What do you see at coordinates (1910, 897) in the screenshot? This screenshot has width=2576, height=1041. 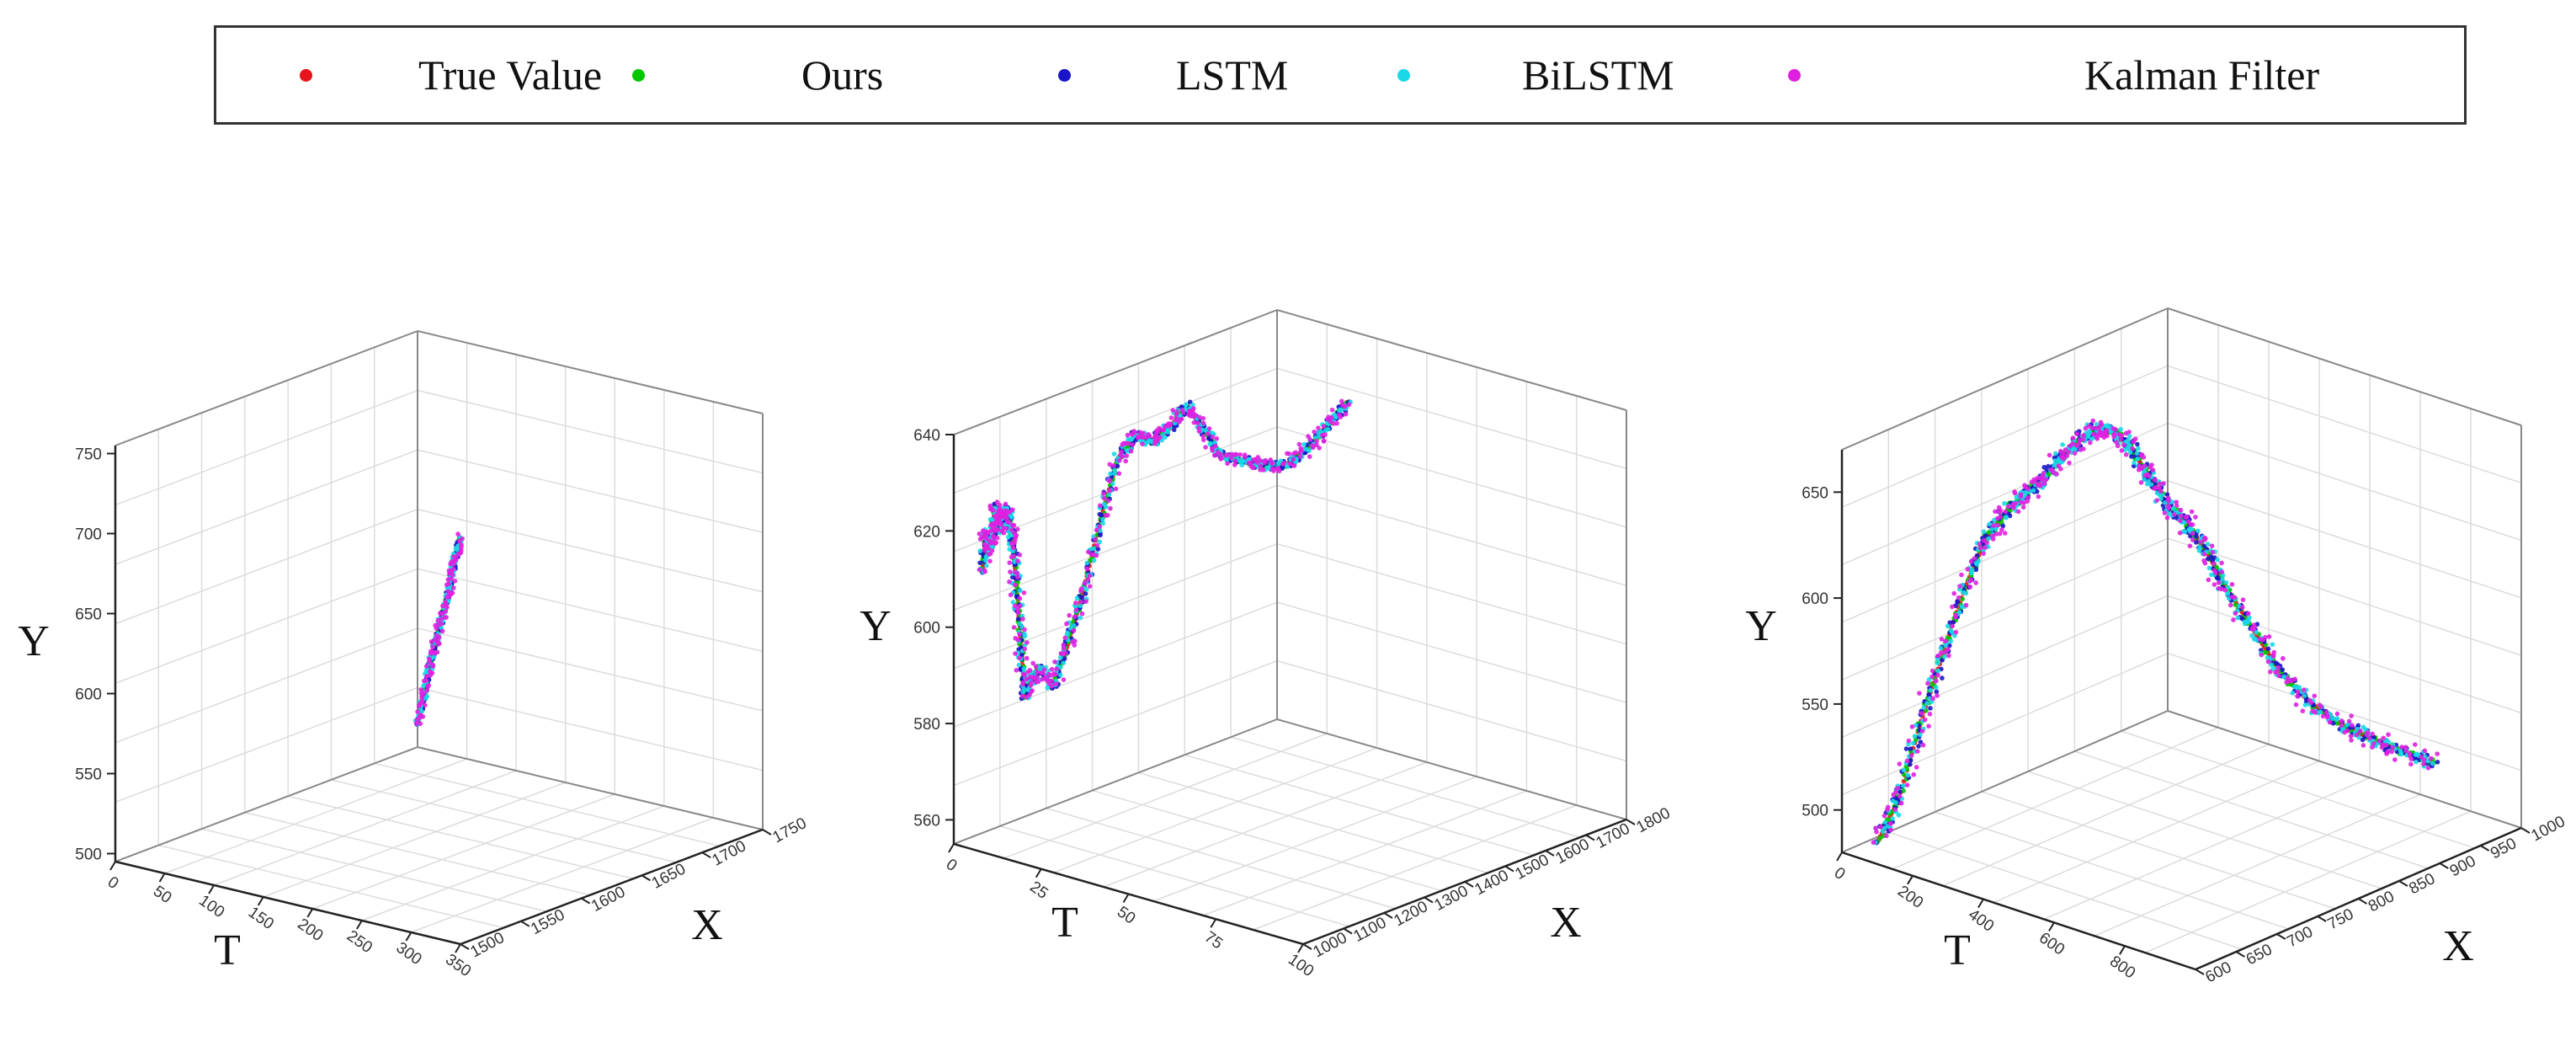 I see `t-tick-label: 200` at bounding box center [1910, 897].